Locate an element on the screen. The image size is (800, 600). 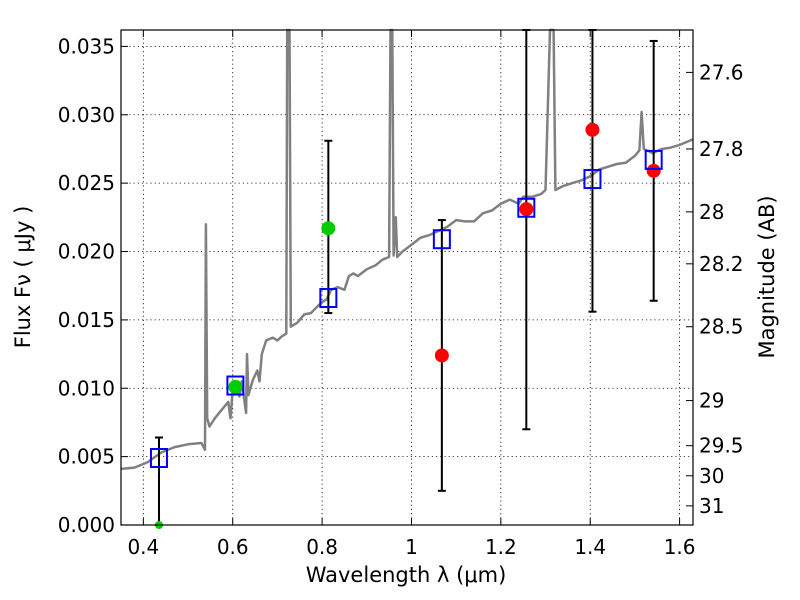
x-tick-label: 1.2 is located at coordinates (501, 547).